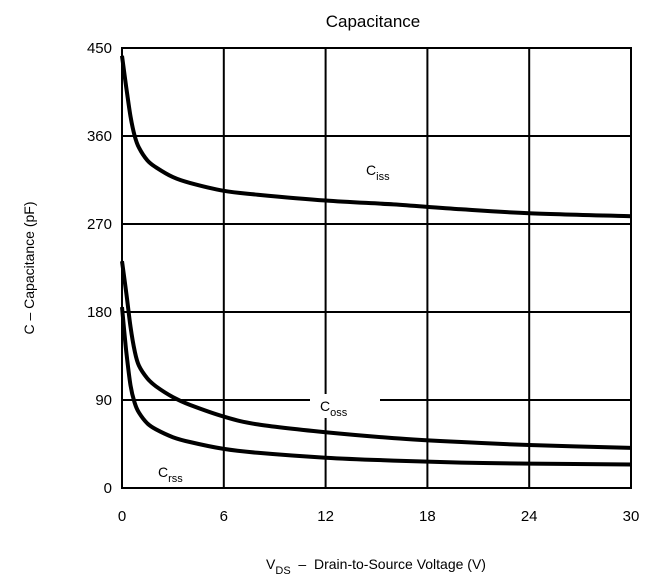 Image resolution: width=657 pixels, height=579 pixels. Describe the element at coordinates (170, 474) in the screenshot. I see `series-label-crss: Crss` at that location.